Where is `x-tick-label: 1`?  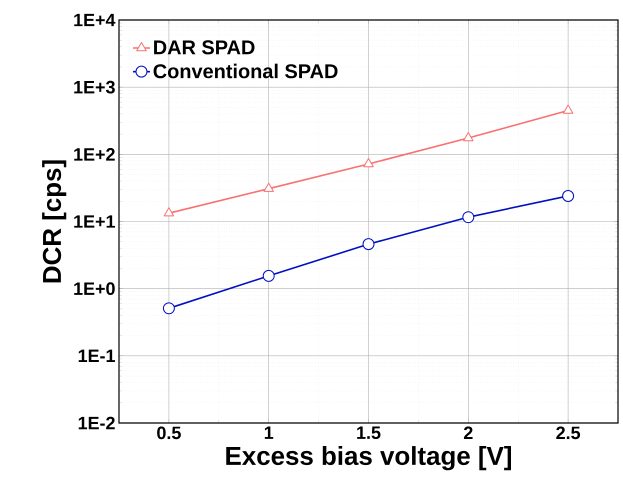 x-tick-label: 1 is located at coordinates (269, 432).